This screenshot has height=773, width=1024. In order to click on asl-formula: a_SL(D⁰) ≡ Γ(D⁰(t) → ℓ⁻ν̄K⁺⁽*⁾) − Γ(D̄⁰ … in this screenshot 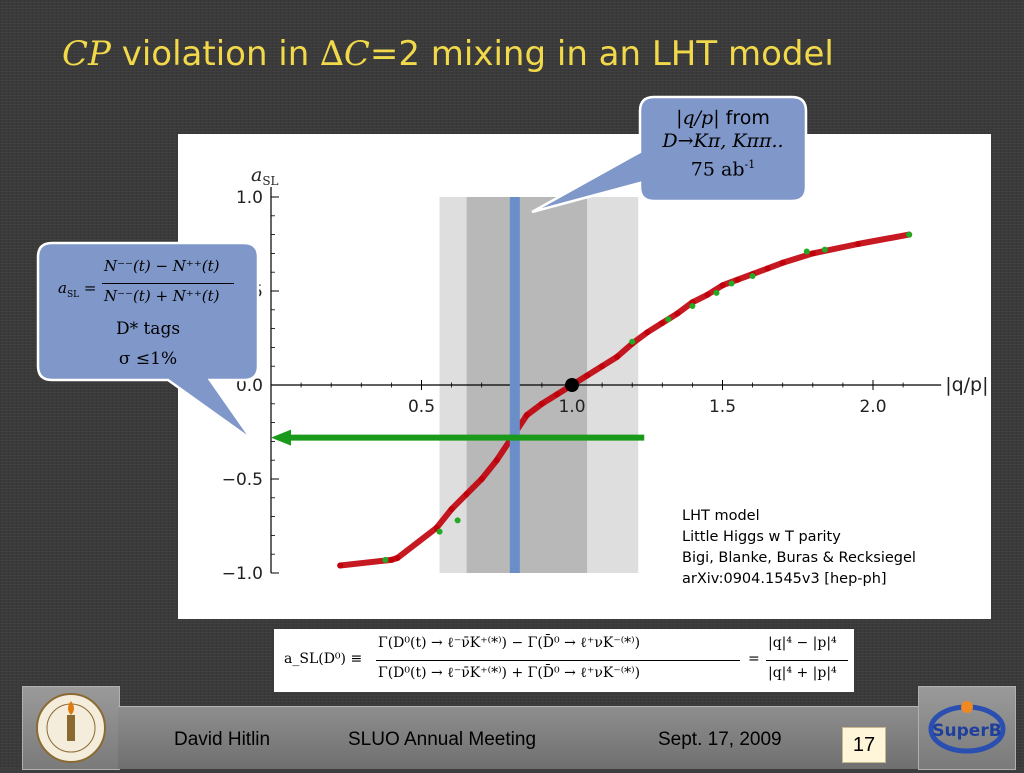, I will do `click(564, 660)`.